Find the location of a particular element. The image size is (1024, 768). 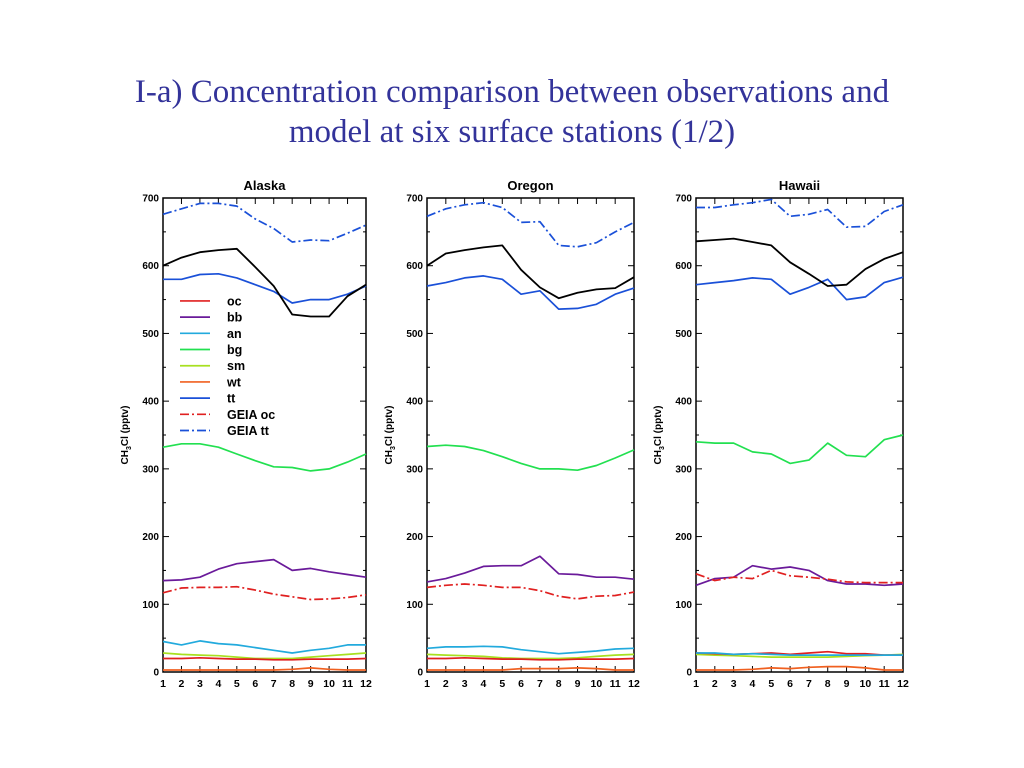

chart-title: Hawaii is located at coordinates (799, 185).